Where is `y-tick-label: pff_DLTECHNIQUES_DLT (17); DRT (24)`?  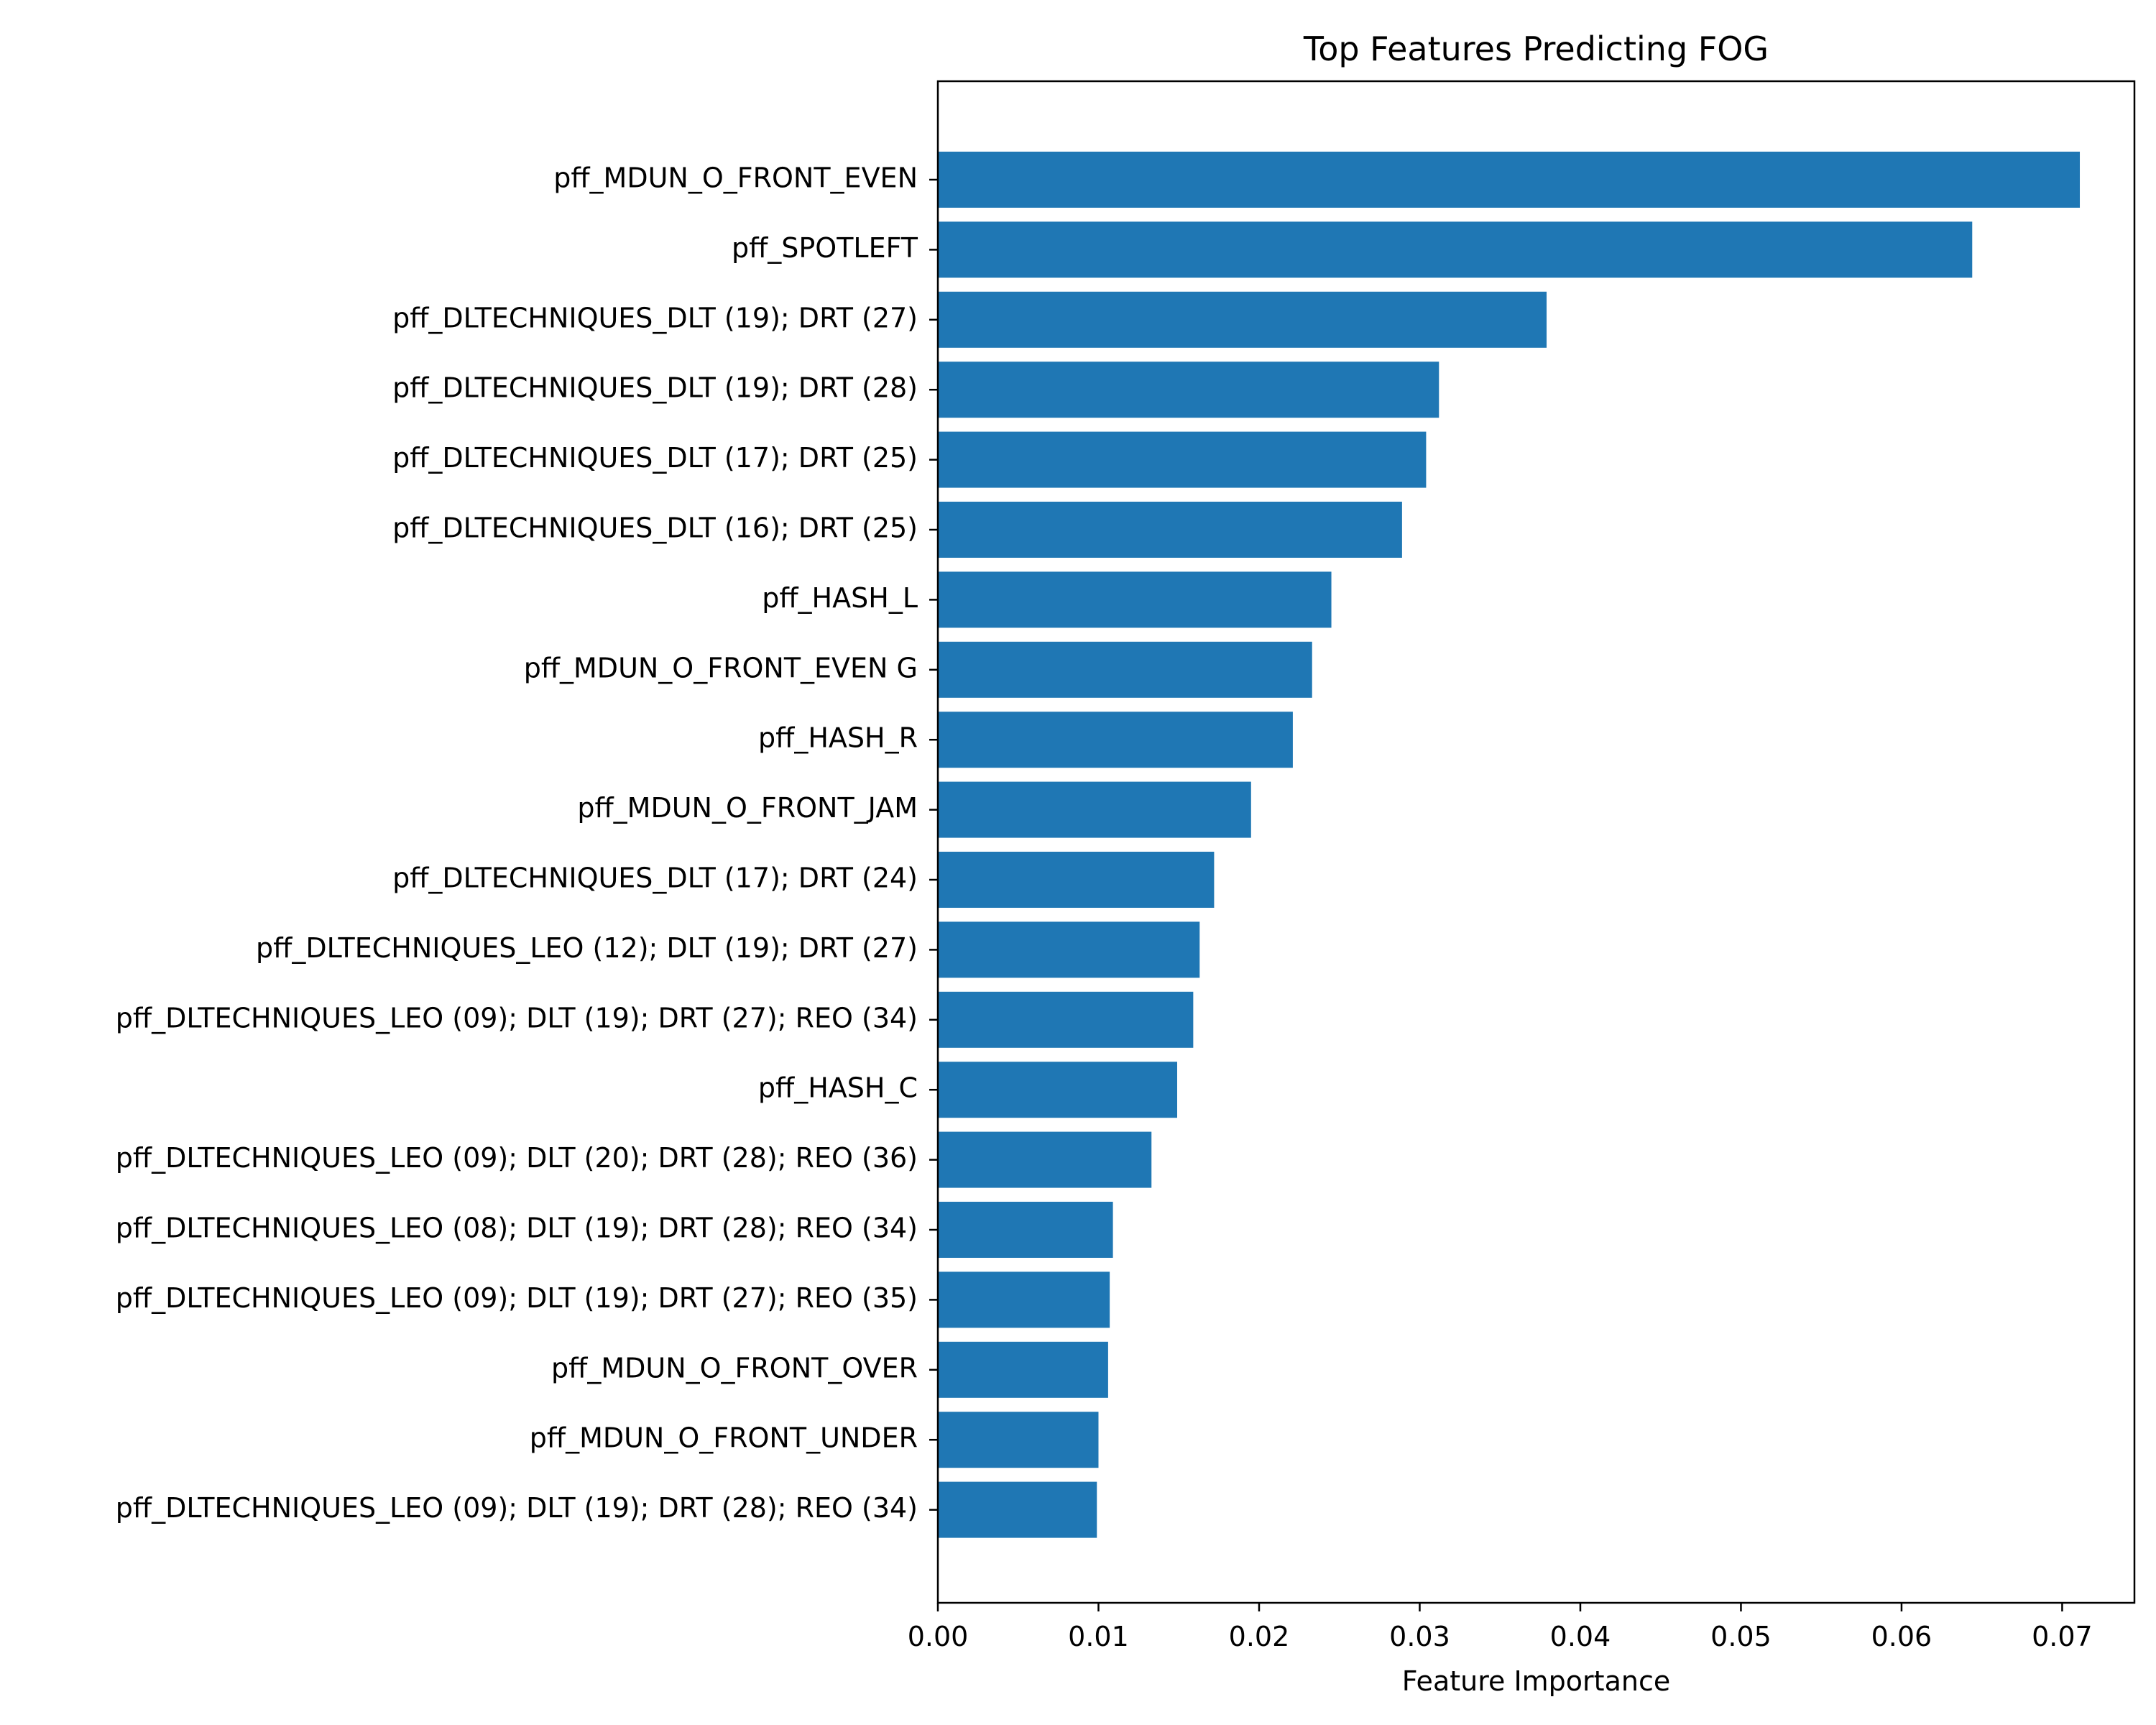 y-tick-label: pff_DLTECHNIQUES_DLT (17); DRT (24) is located at coordinates (655, 878).